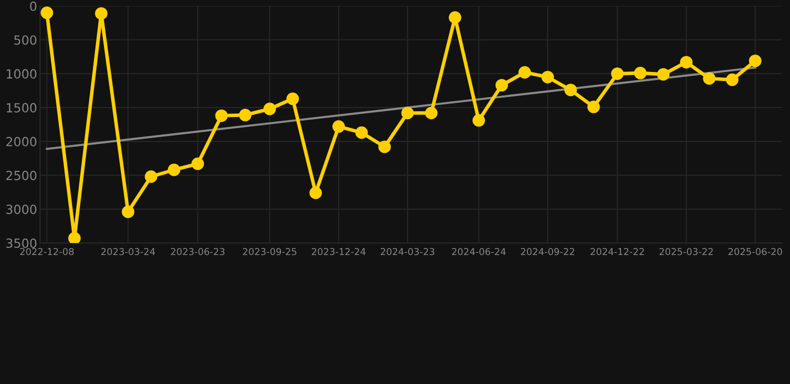 This screenshot has height=384, width=790. Describe the element at coordinates (269, 252) in the screenshot. I see `x-tick-label: 2023-09-25` at that location.